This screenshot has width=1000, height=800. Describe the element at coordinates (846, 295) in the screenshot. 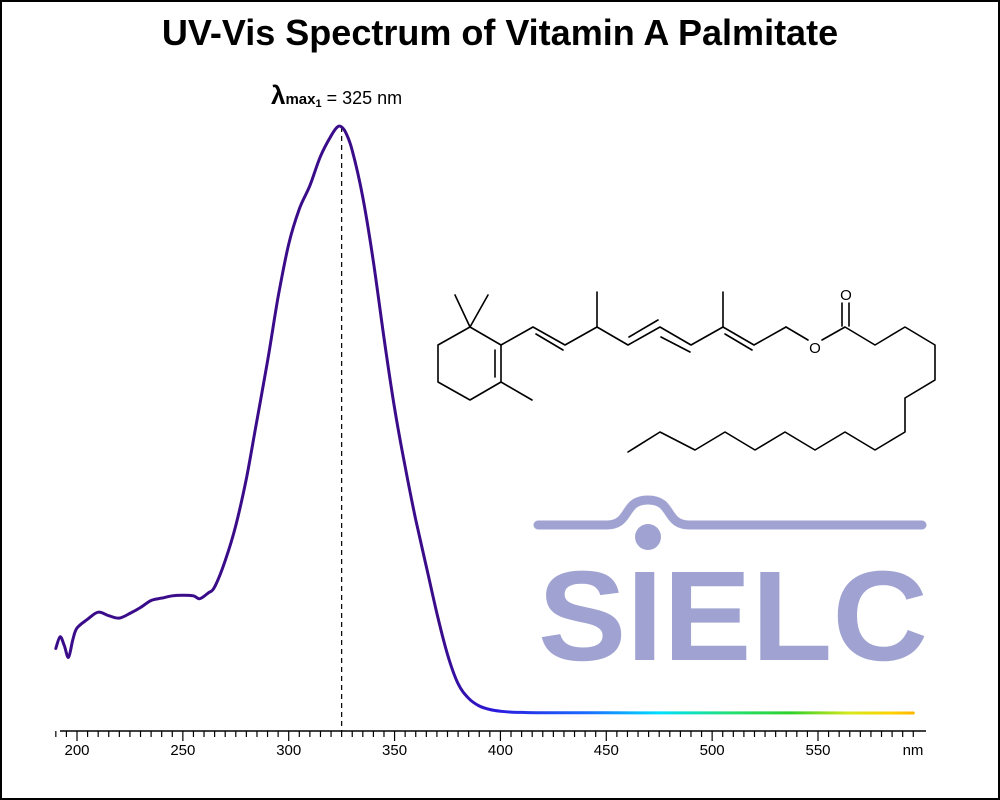

I see `carbonyl-oxygen-label: O` at that location.